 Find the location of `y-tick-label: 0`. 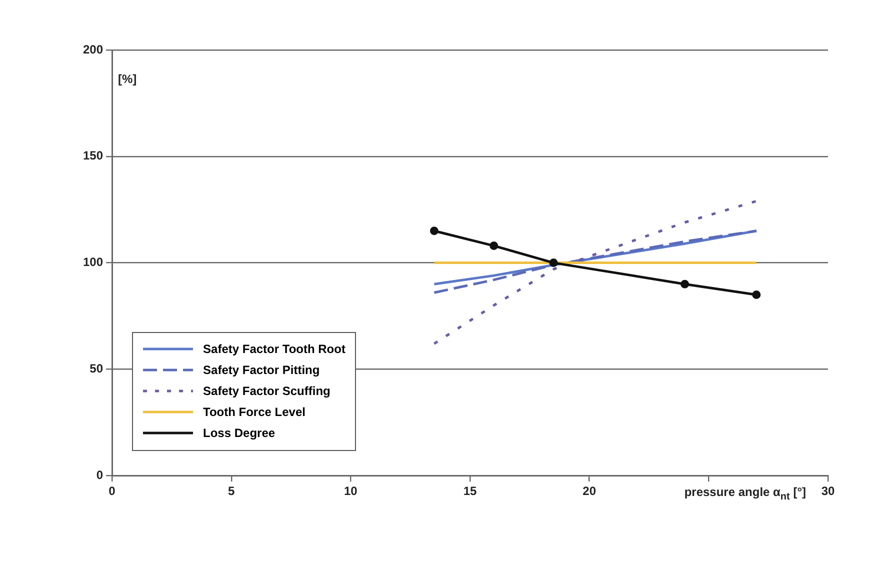

y-tick-label: 0 is located at coordinates (100, 475).